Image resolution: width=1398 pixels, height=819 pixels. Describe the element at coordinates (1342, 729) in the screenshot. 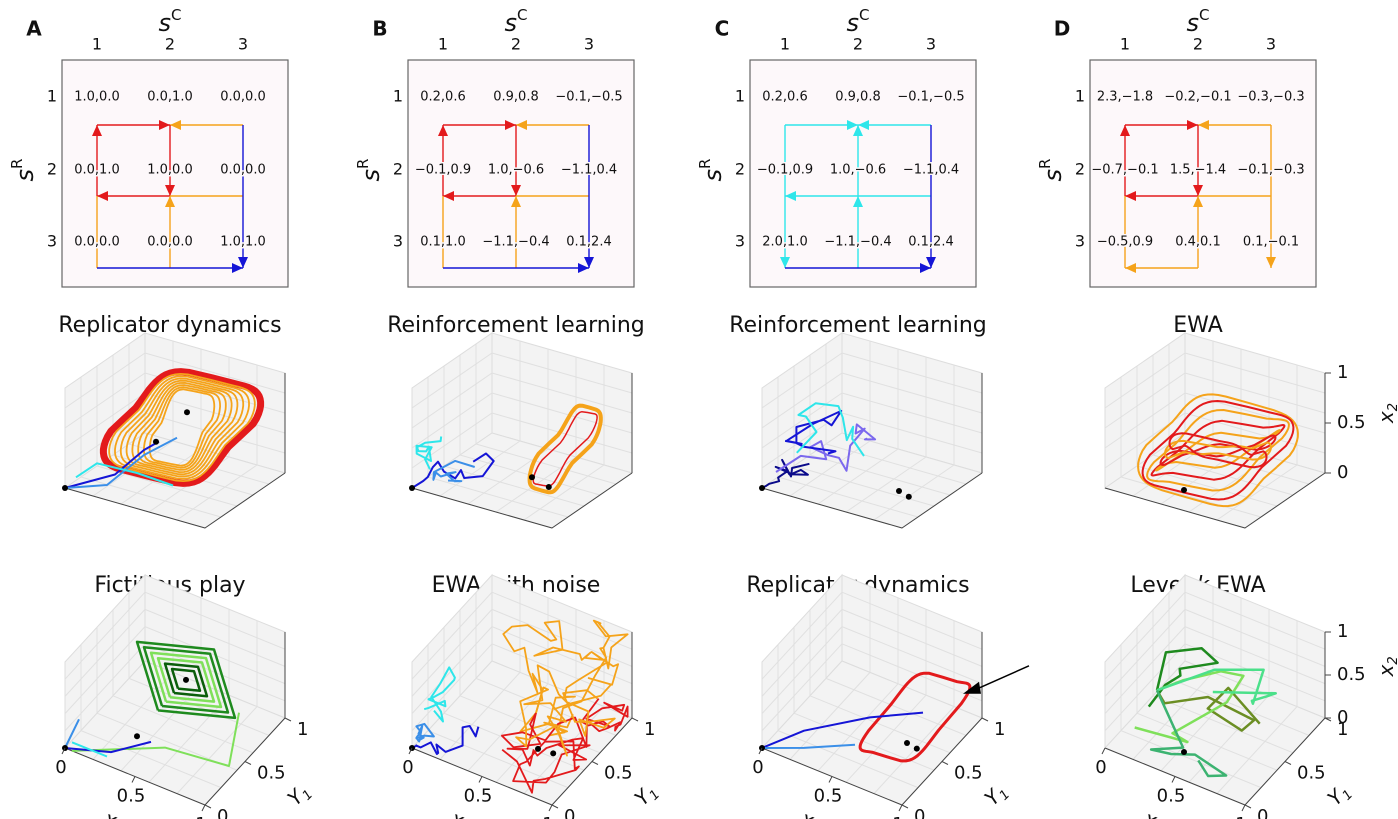

I see `y-tick-label: 1` at that location.